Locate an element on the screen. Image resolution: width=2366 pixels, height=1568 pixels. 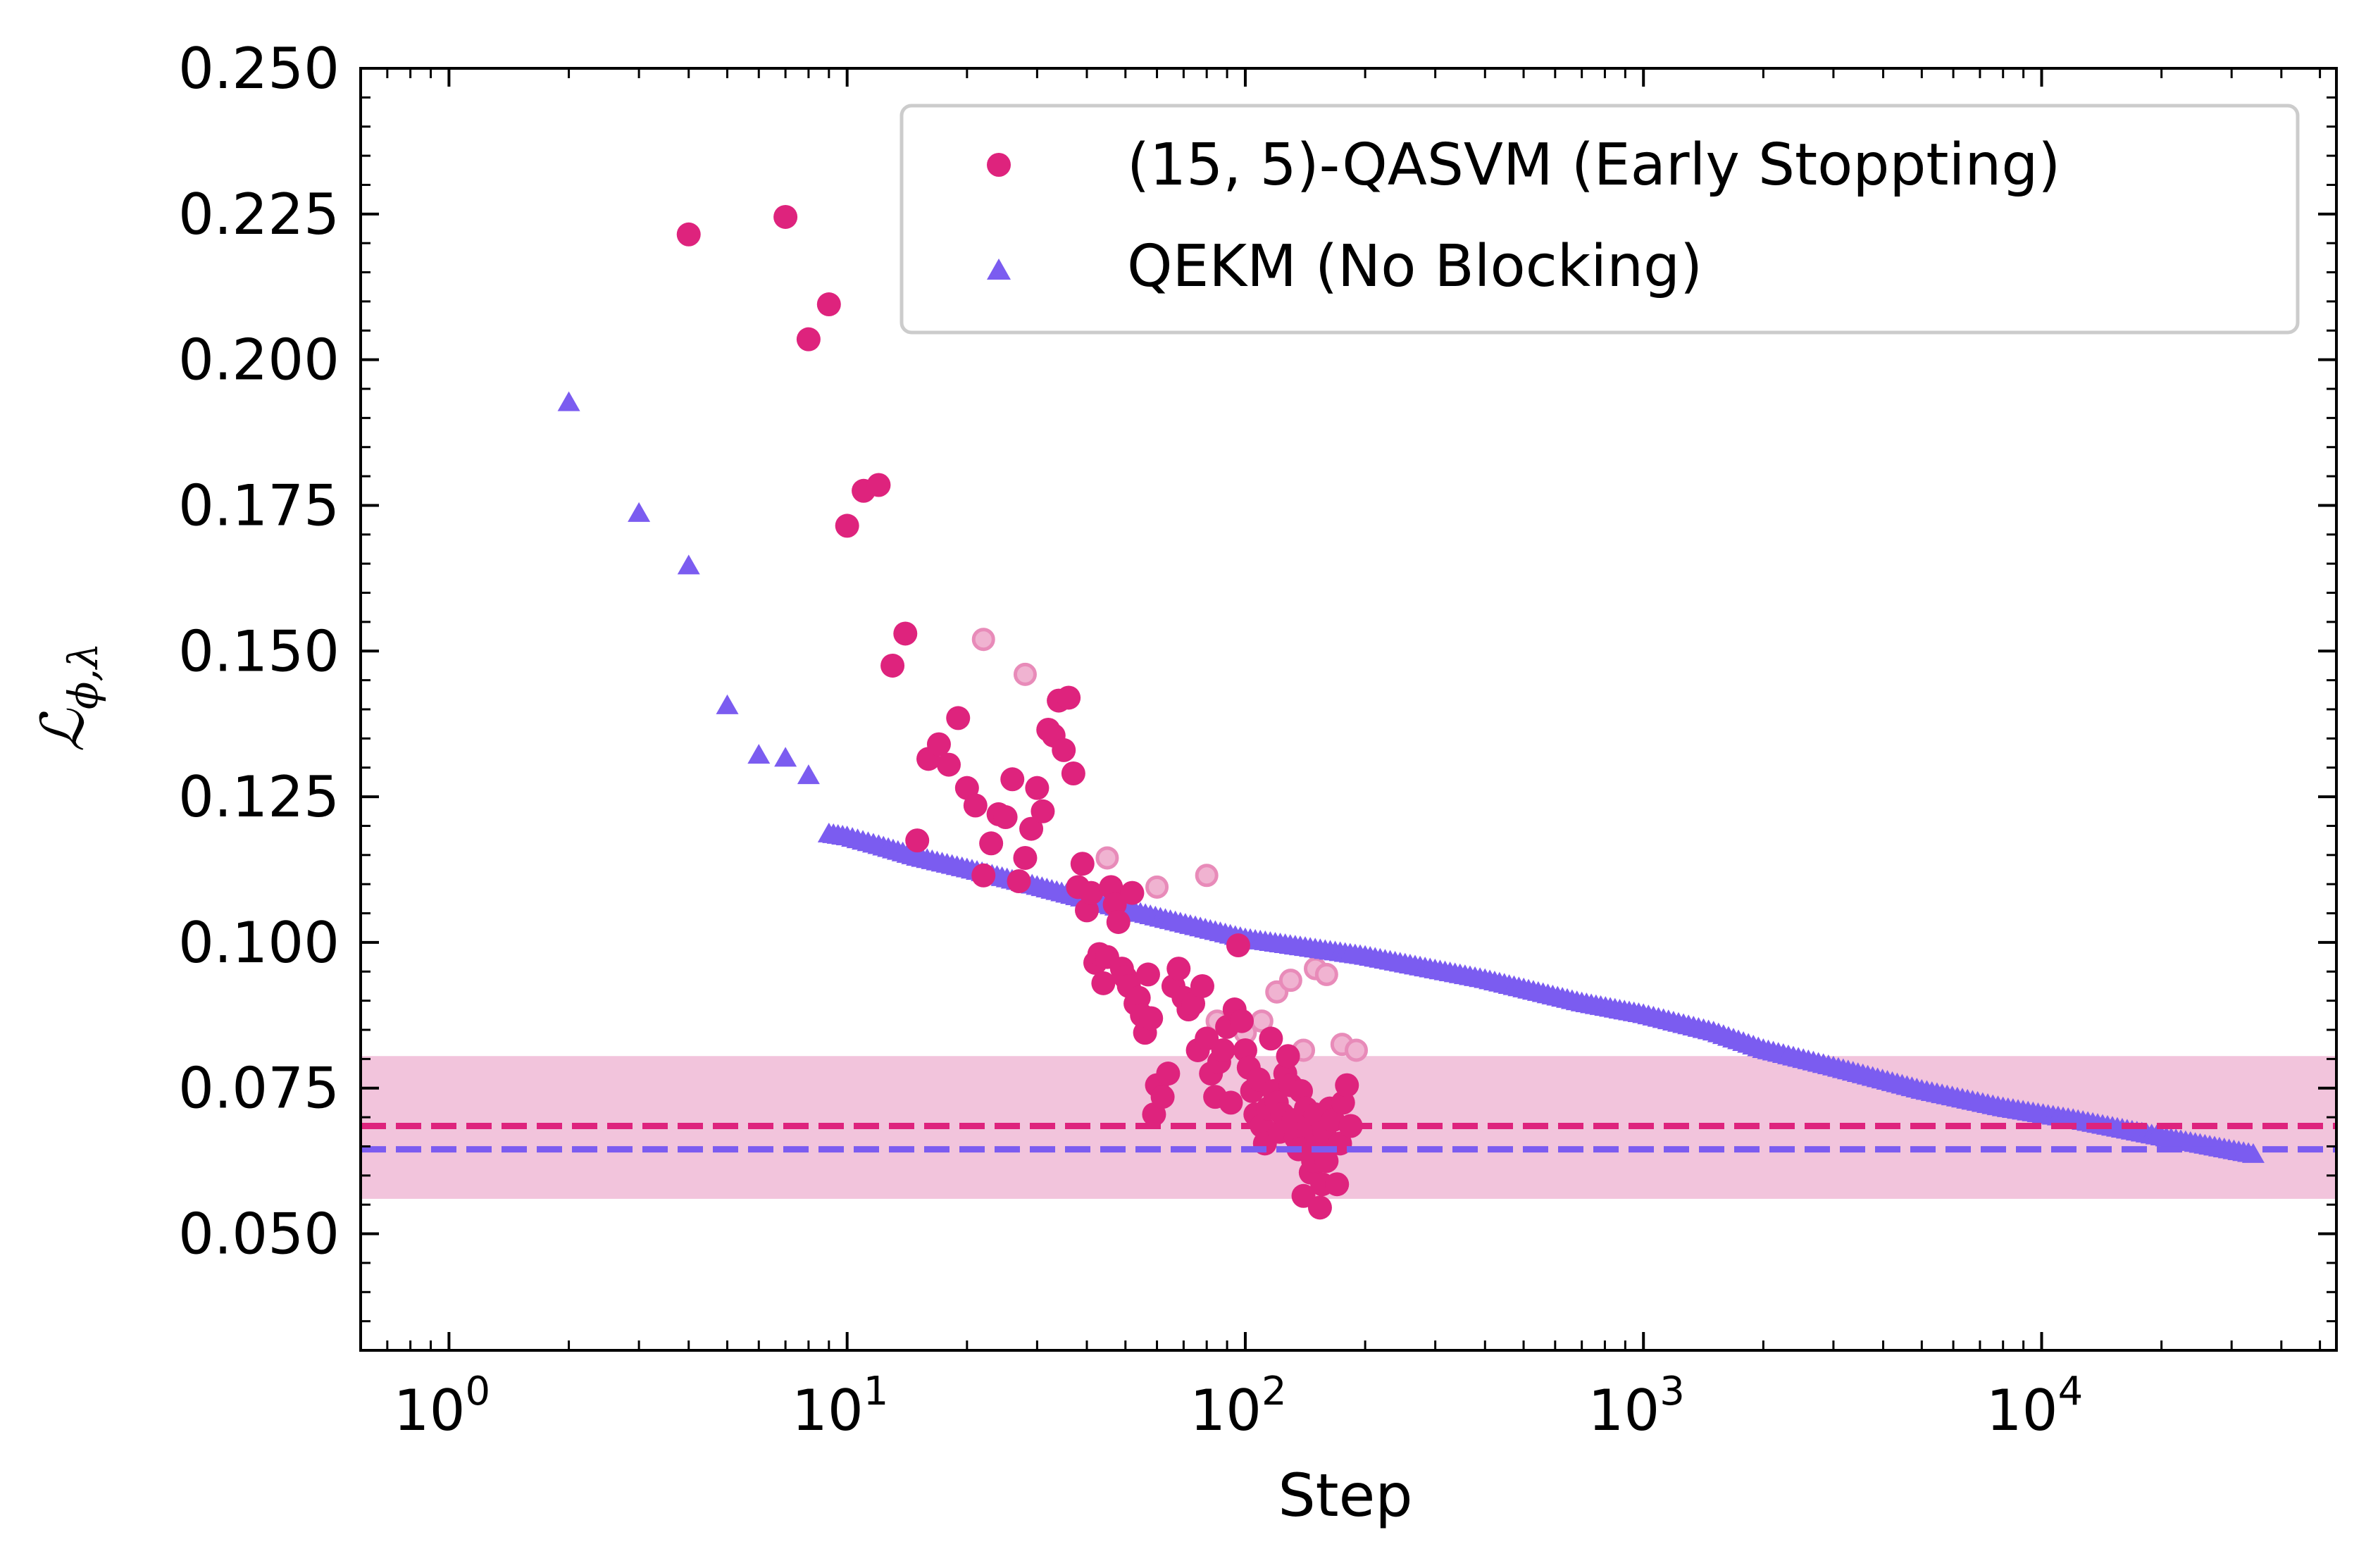
y-tick-label-8: 0.250 is located at coordinates (259, 68).